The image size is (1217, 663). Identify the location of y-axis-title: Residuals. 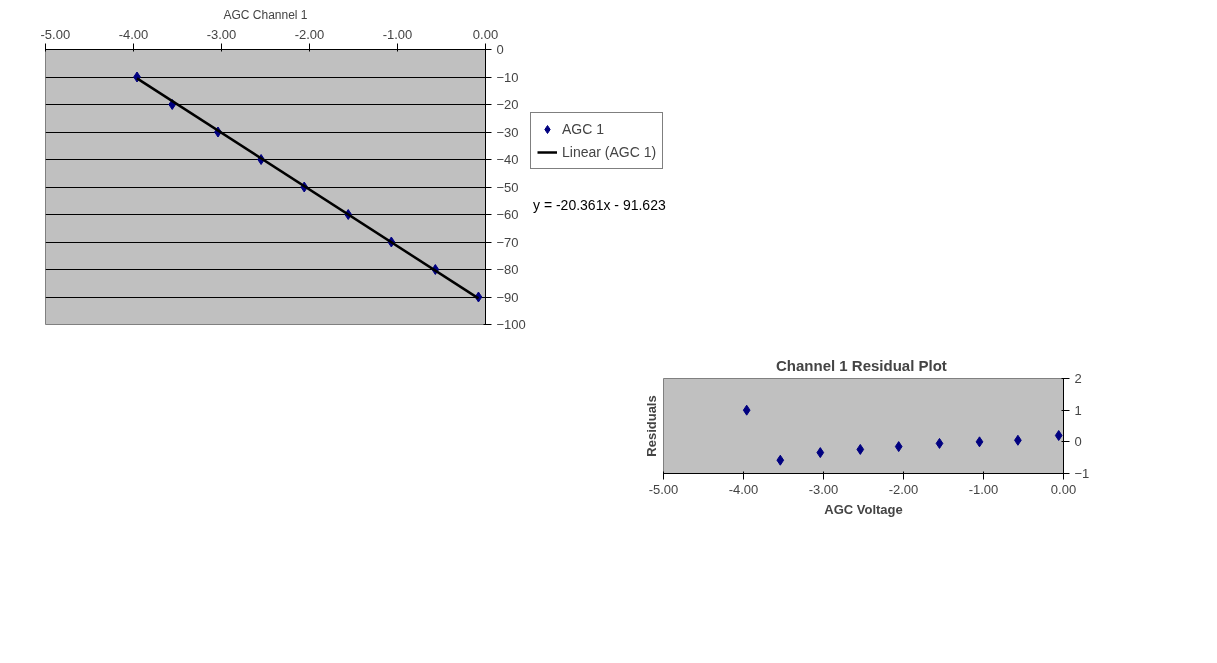
(651, 426).